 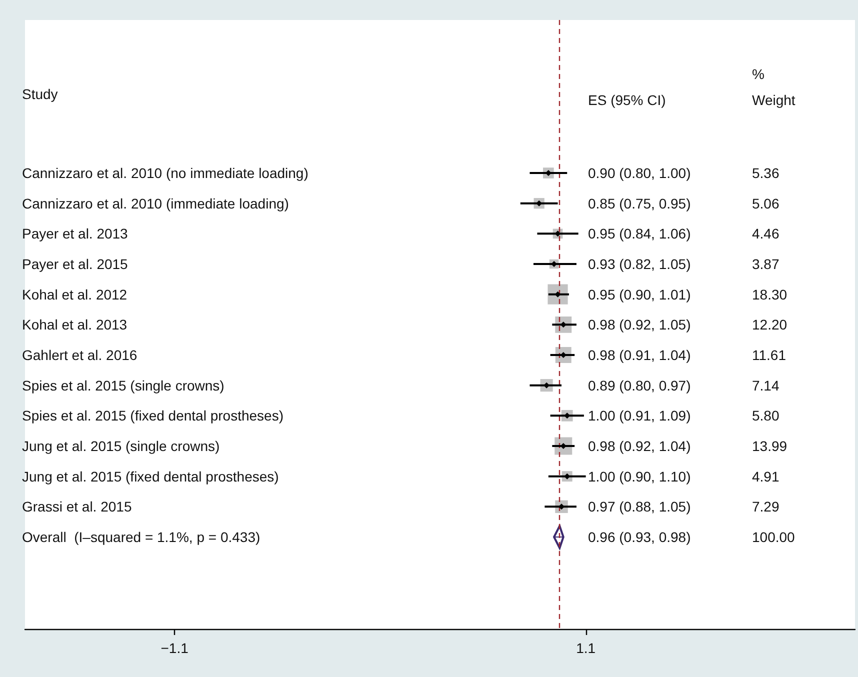 I want to click on y-tick-label: Jung et al. 2015 (fixed dental prostheses), so click(x=150, y=476).